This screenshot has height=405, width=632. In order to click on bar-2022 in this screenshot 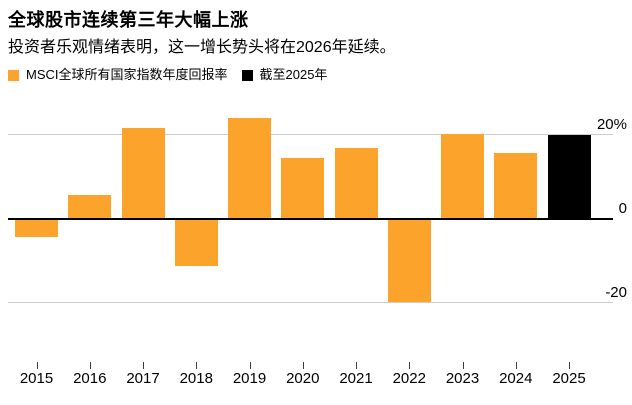, I will do `click(409, 260)`.